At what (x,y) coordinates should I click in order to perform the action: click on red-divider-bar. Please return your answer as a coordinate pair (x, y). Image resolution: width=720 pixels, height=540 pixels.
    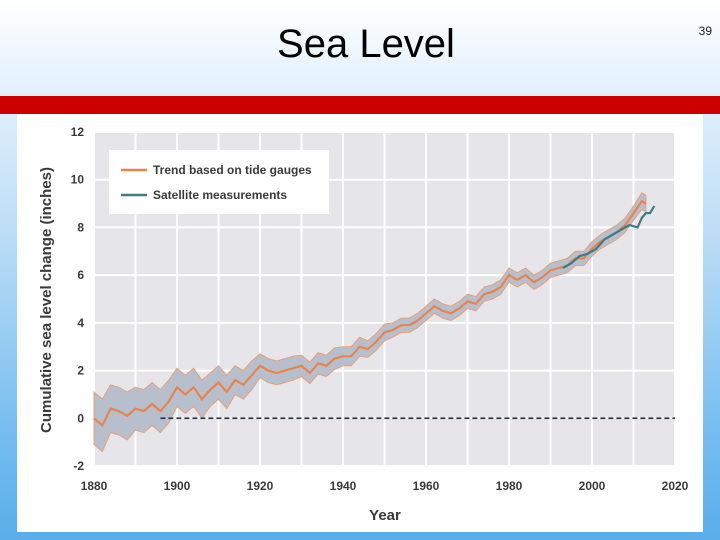
    Looking at the image, I should click on (360, 105).